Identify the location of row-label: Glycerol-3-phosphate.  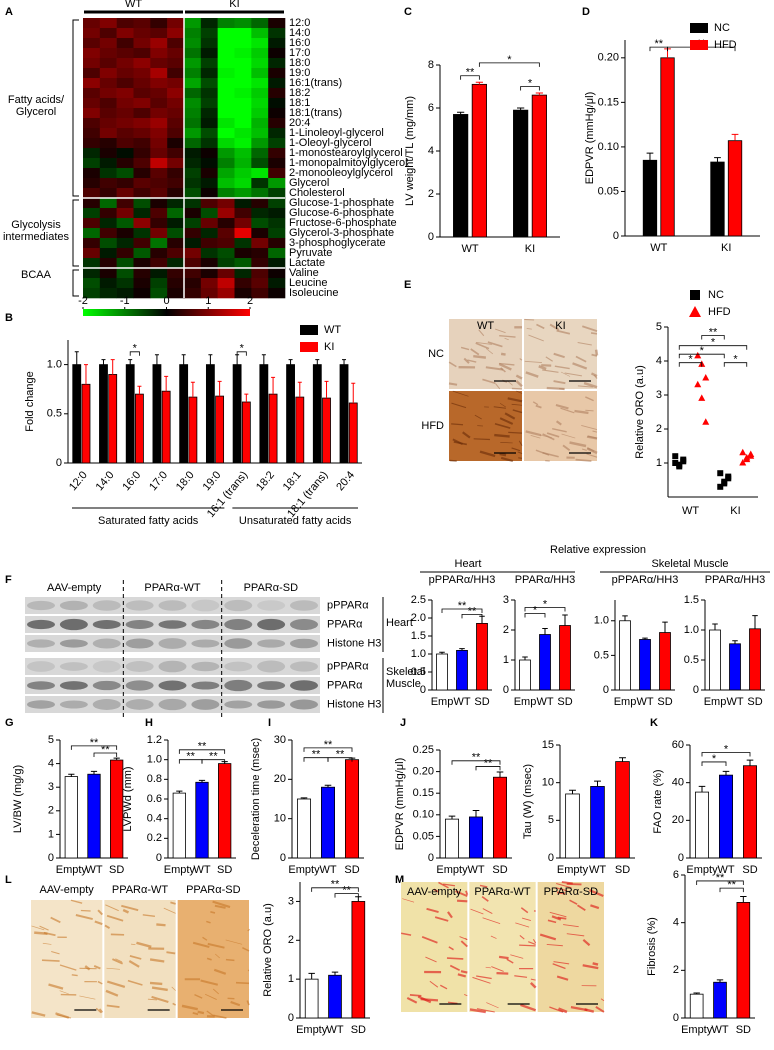
(341, 233).